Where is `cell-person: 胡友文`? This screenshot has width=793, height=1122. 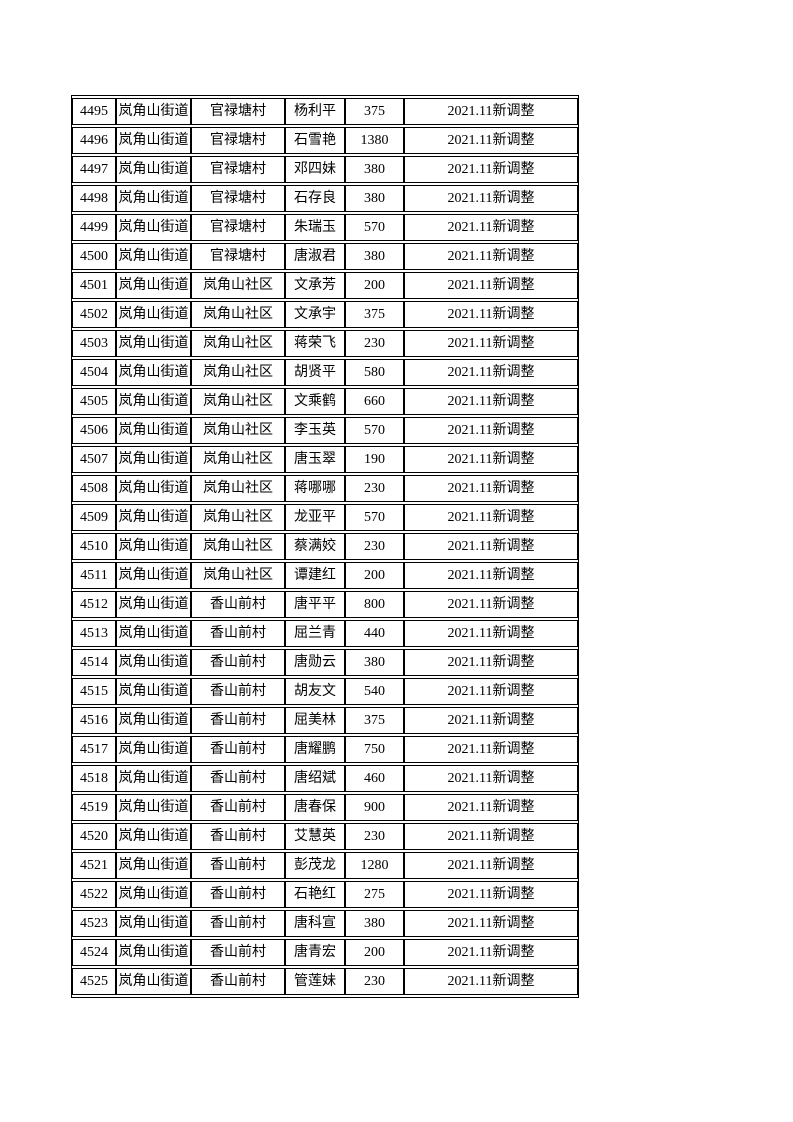 cell-person: 胡友文 is located at coordinates (315, 691).